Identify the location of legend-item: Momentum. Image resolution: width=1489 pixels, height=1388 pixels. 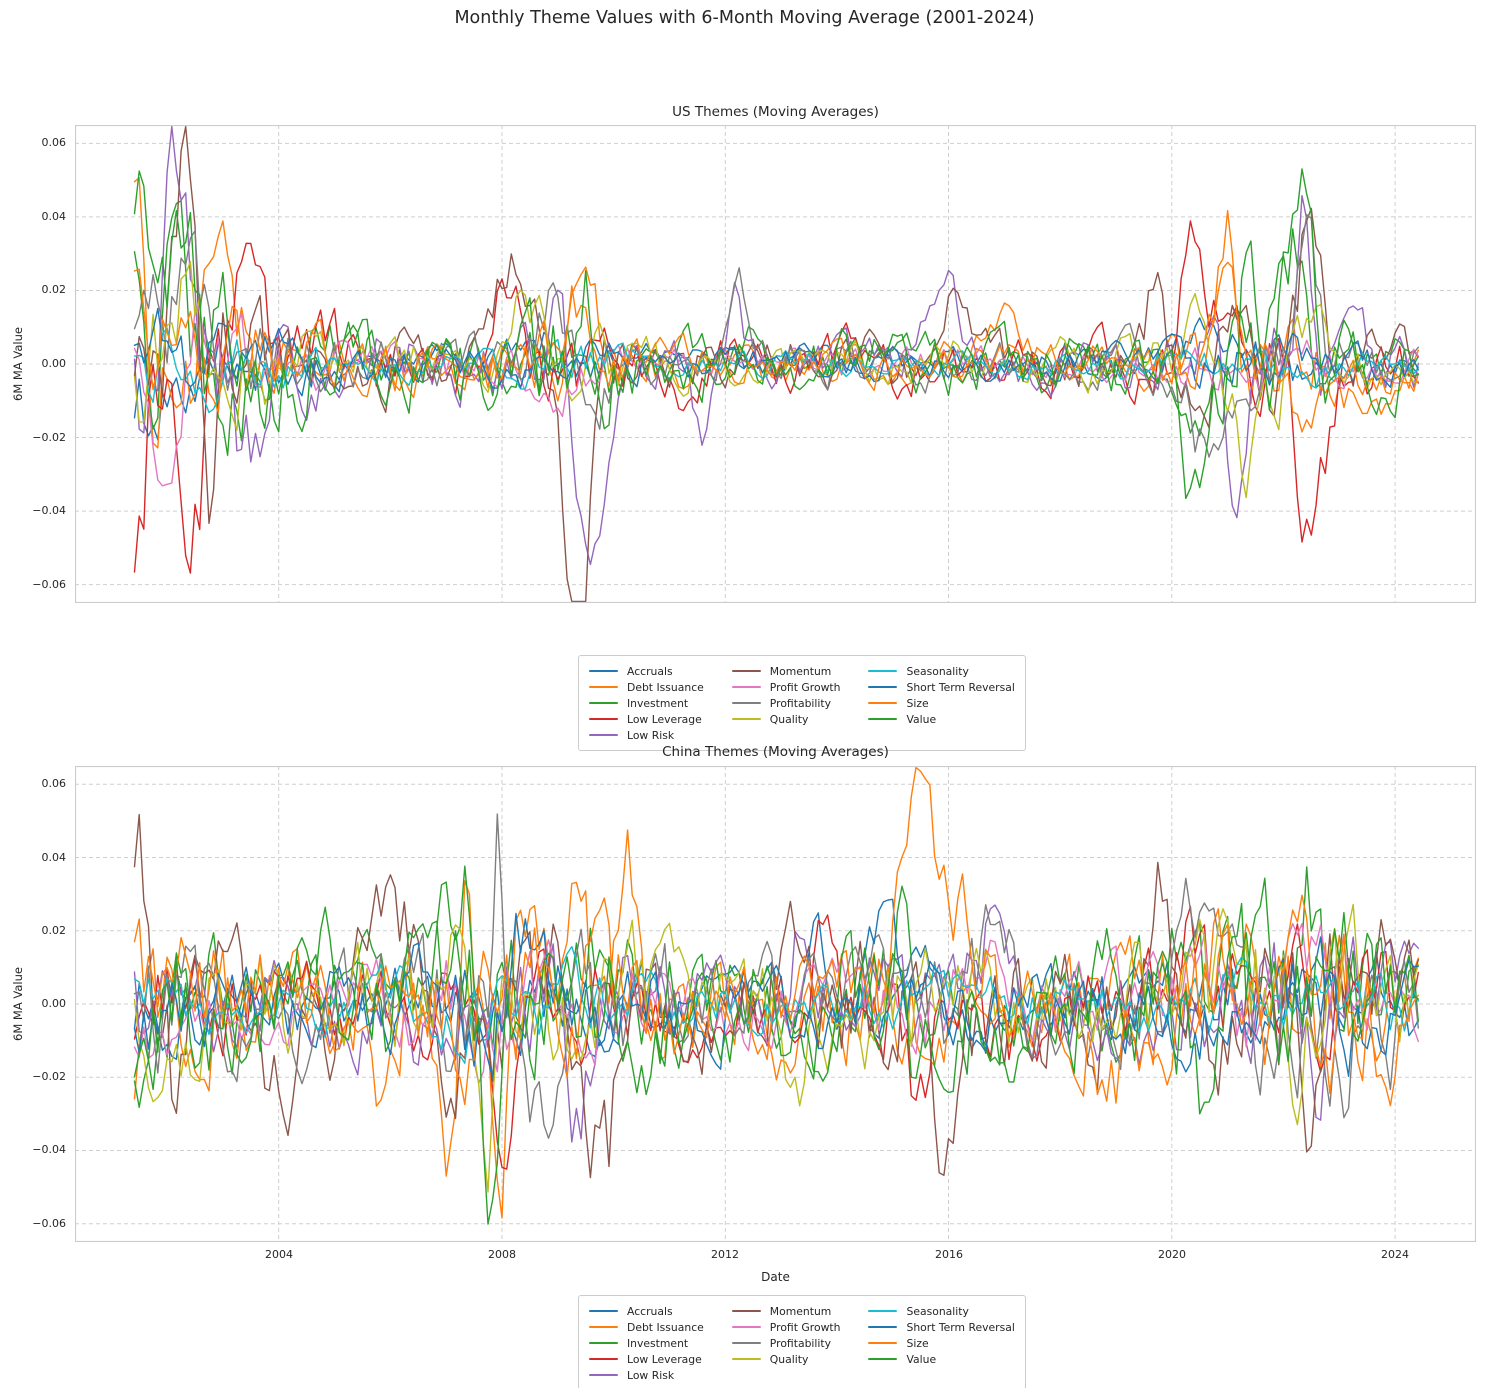
(786, 671).